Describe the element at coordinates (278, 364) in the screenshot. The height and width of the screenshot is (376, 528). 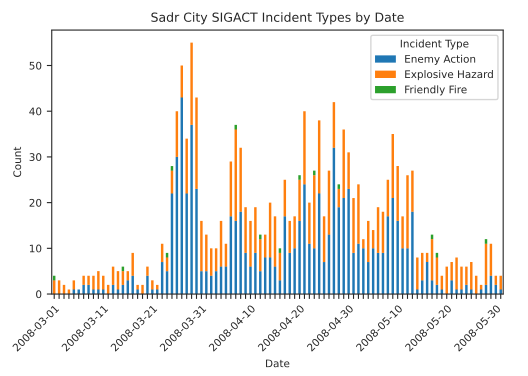
I see `x-axis-title: Date` at that location.